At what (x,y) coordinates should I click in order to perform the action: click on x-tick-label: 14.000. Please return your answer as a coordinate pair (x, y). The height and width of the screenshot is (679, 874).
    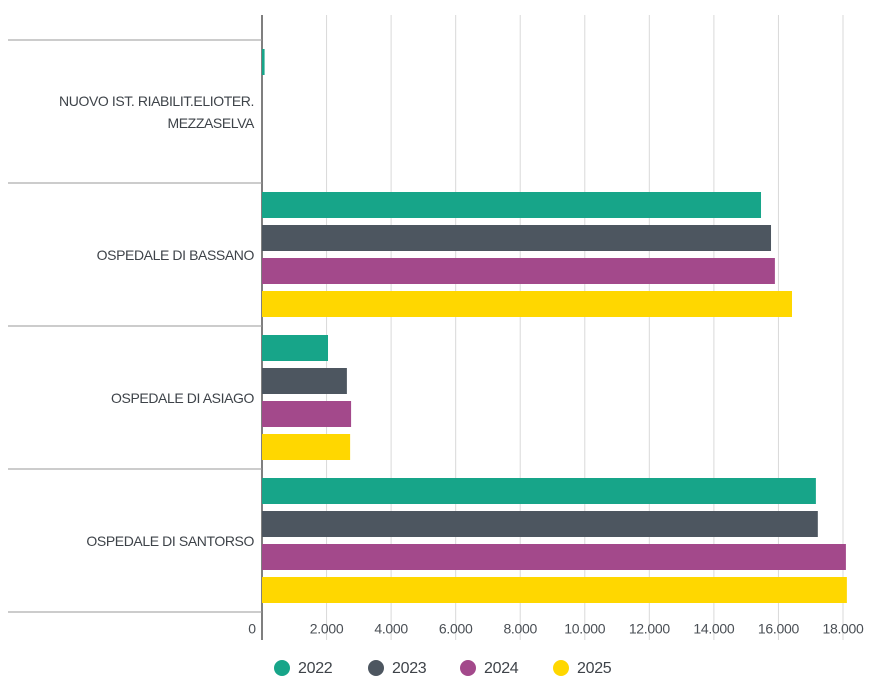
    Looking at the image, I should click on (714, 629).